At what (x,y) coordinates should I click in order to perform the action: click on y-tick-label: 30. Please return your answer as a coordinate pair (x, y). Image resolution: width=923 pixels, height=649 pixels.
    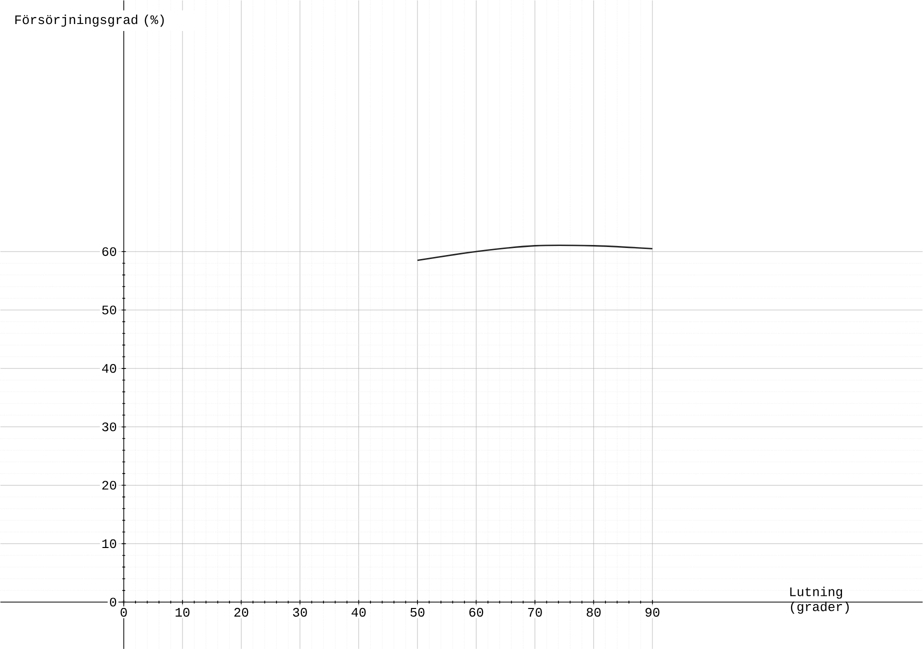
    Looking at the image, I should click on (109, 427).